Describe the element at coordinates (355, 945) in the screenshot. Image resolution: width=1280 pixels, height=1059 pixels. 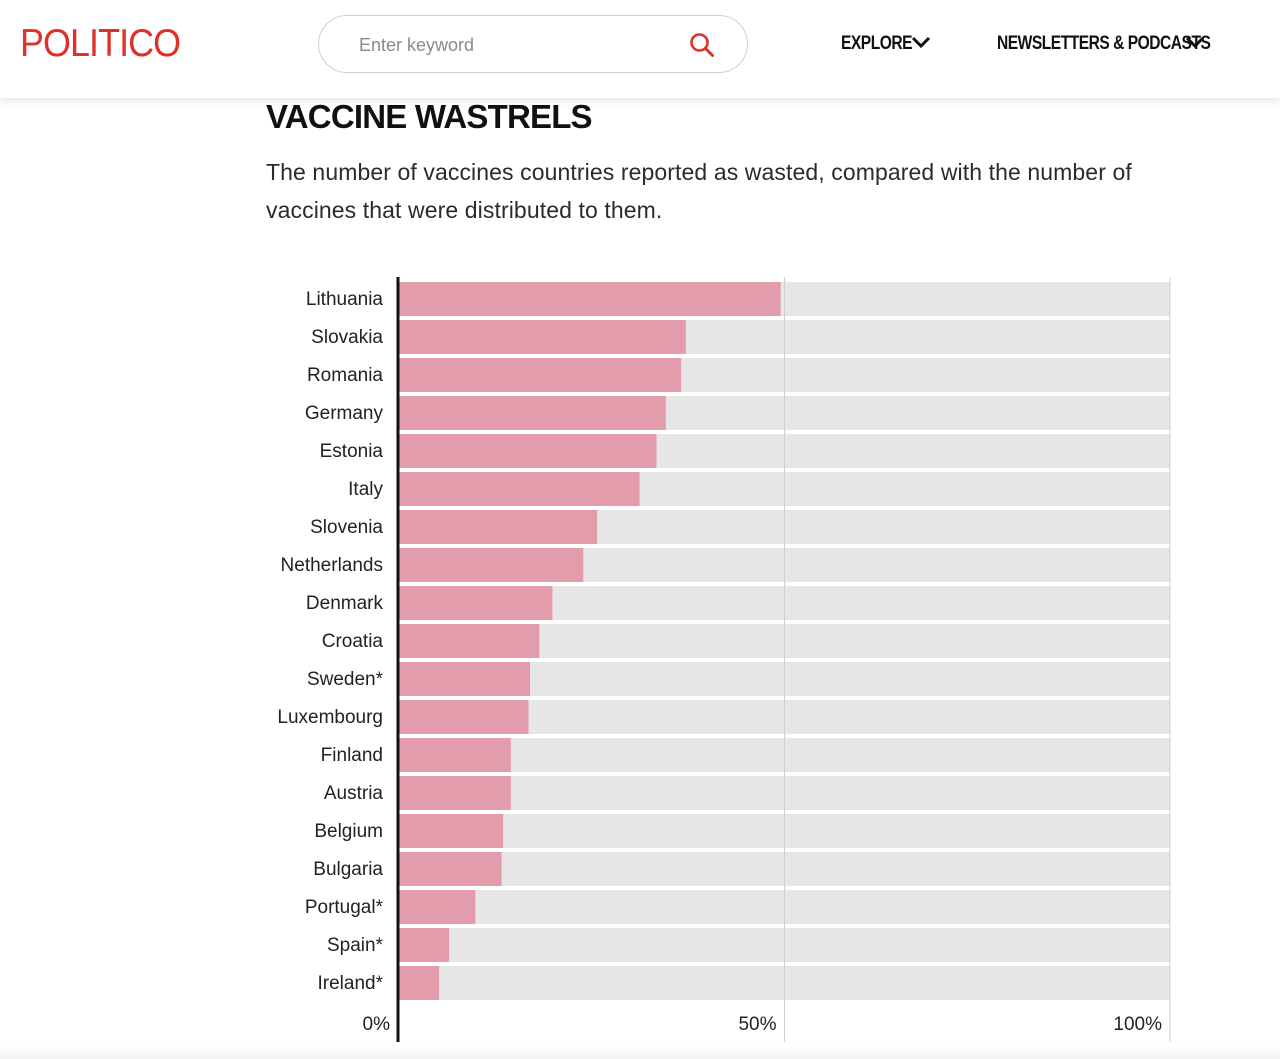
I see `category-label: Spain*` at that location.